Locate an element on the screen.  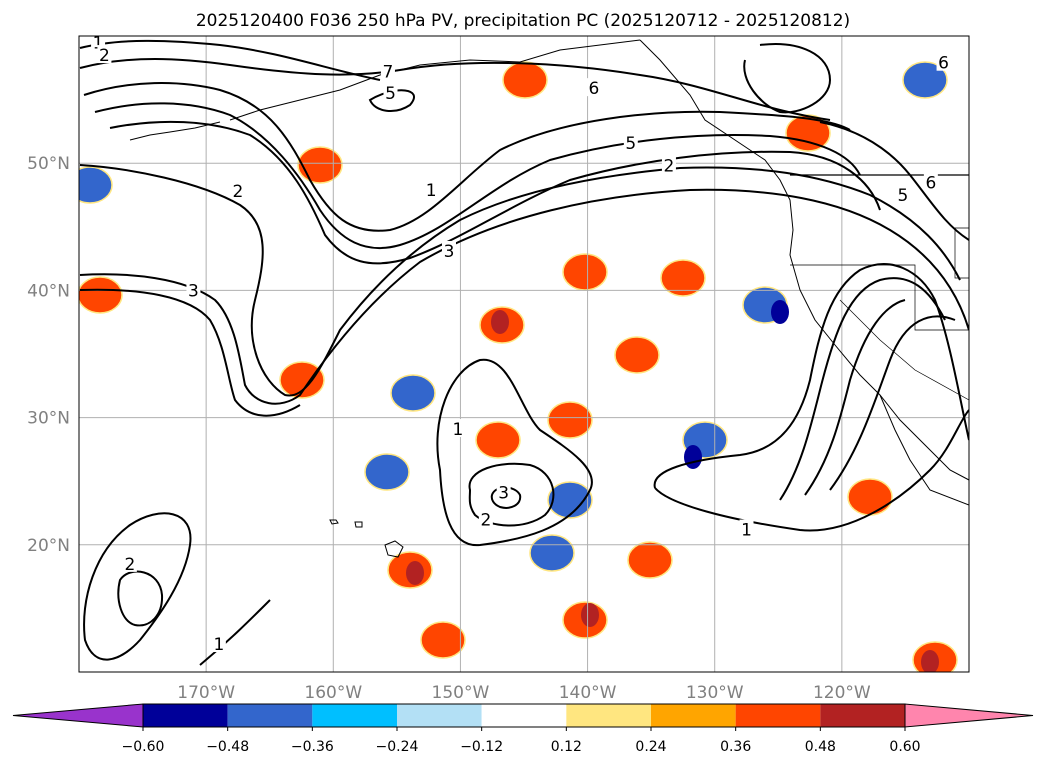
colorbar-tick-label: −0.60 is located at coordinates (143, 747).